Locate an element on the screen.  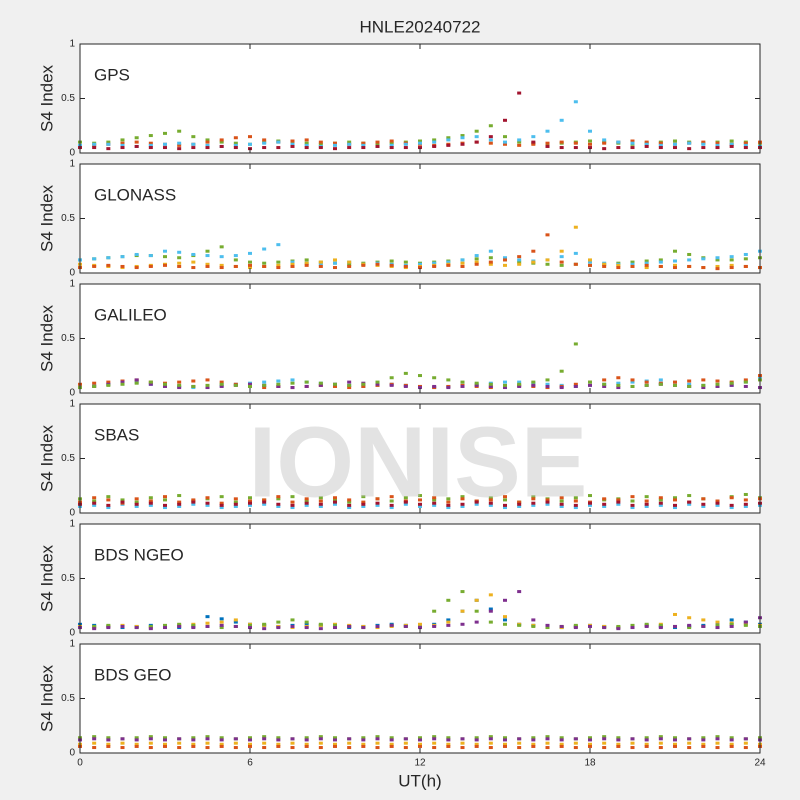
y-tick-label: 0 is located at coordinates (72, 393).